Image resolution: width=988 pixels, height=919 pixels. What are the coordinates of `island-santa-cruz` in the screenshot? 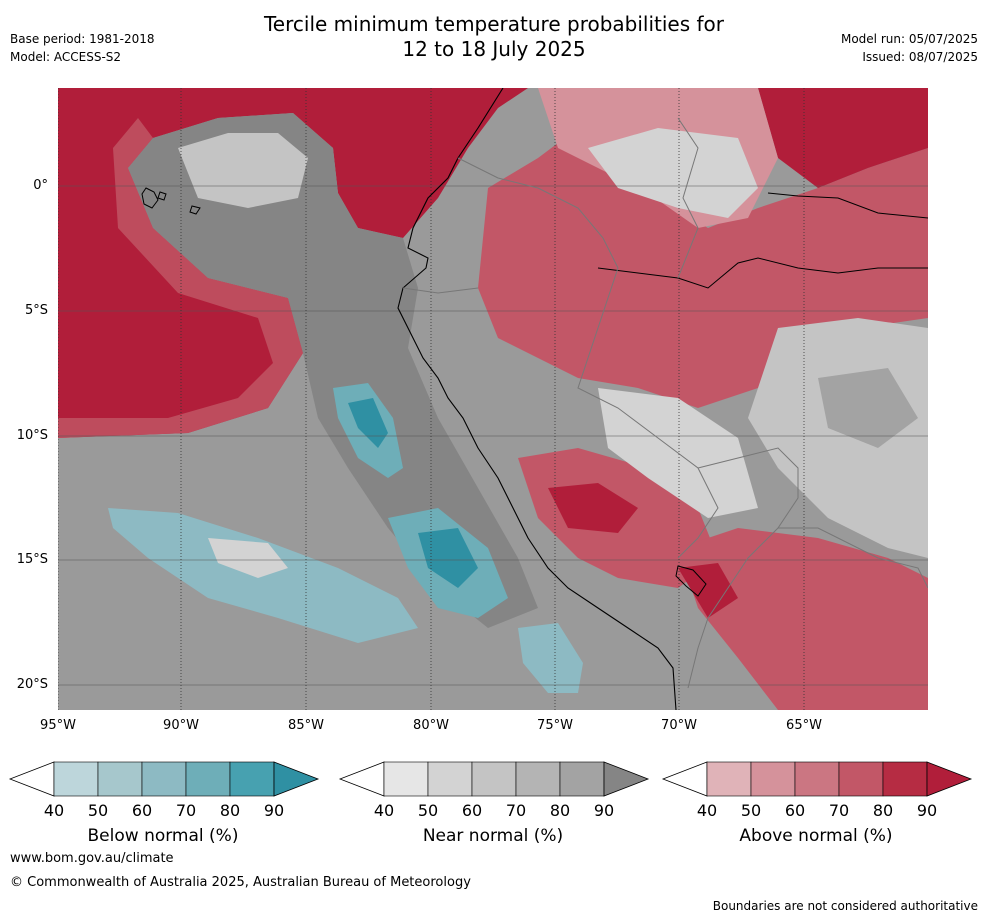 It's located at (162, 196).